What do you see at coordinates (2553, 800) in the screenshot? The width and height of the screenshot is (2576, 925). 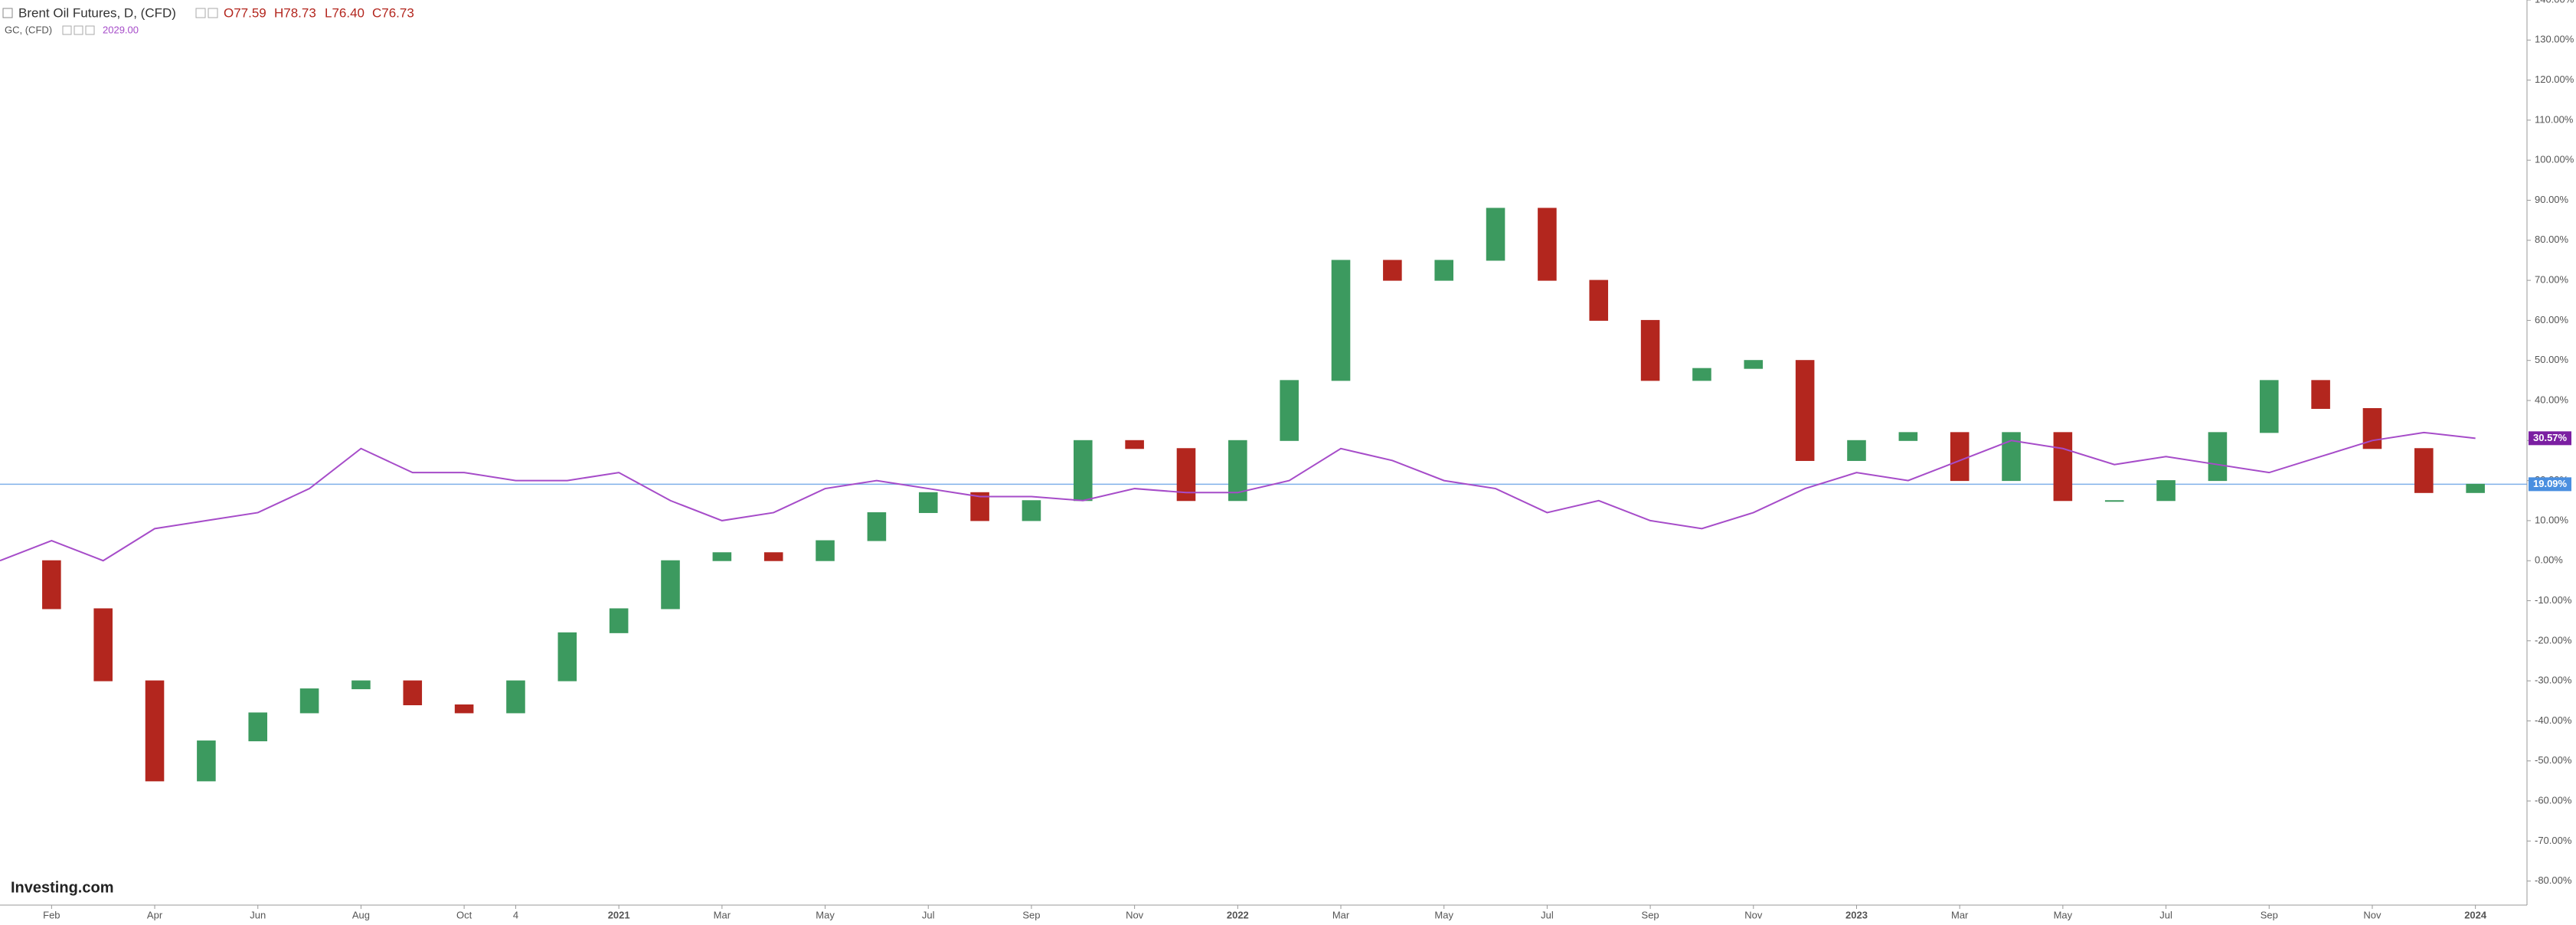 I see `y-tick-label: -60.00%` at bounding box center [2553, 800].